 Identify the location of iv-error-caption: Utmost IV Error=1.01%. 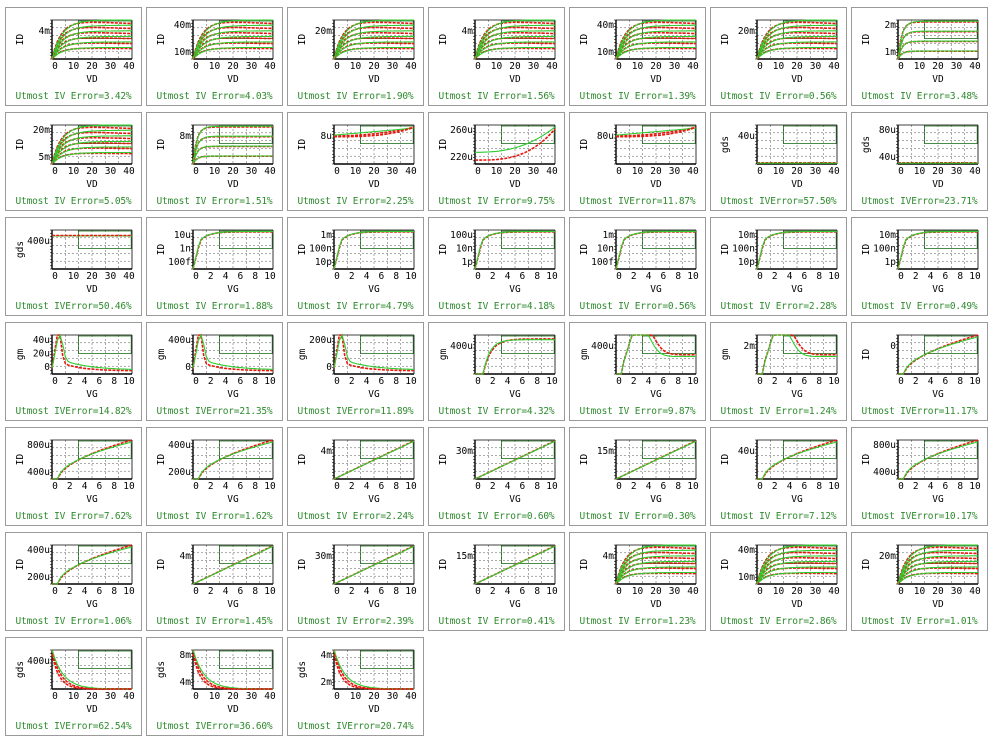
(919, 621).